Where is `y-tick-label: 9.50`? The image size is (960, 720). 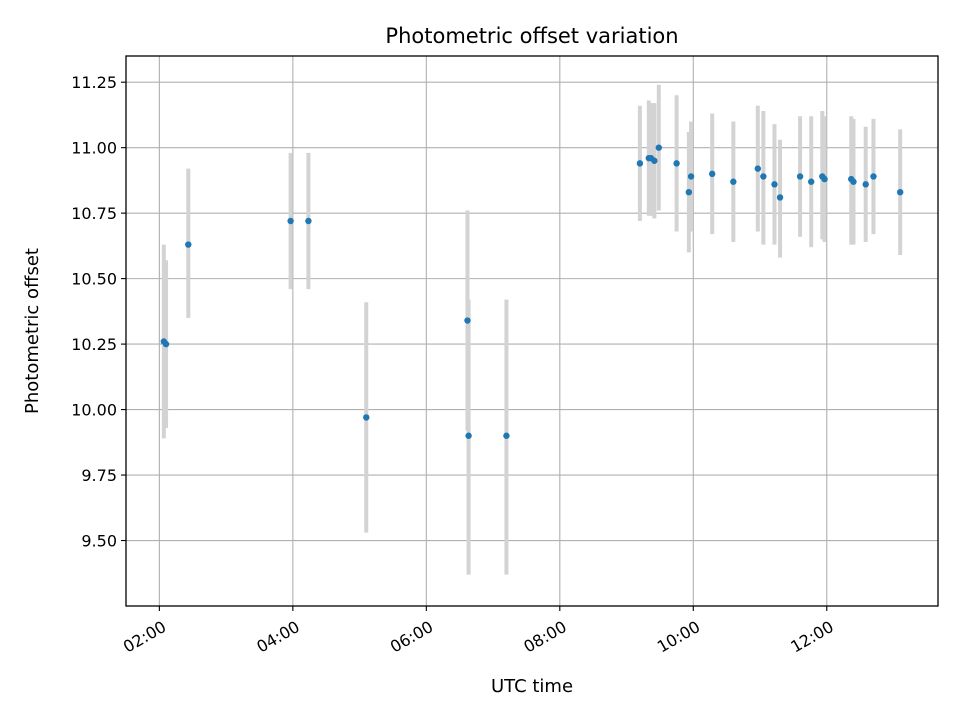 y-tick-label: 9.50 is located at coordinates (99, 541).